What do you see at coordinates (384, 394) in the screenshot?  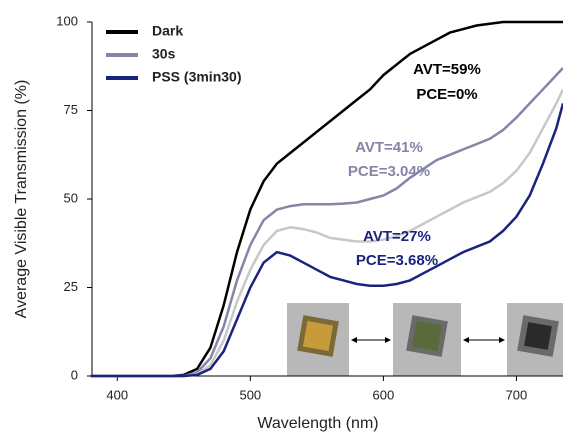 I see `x-tick-label: 600` at bounding box center [384, 394].